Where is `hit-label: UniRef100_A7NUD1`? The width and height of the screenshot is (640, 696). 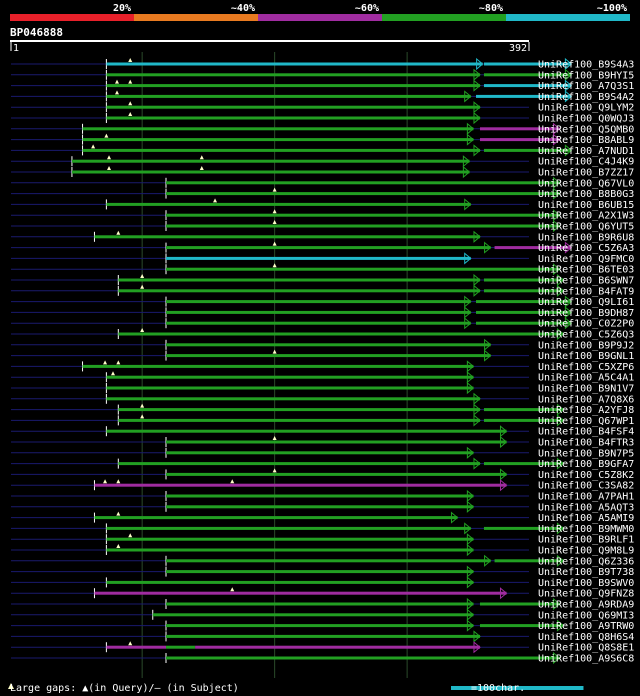 hit-label: UniRef100_A7NUD1 is located at coordinates (586, 151).